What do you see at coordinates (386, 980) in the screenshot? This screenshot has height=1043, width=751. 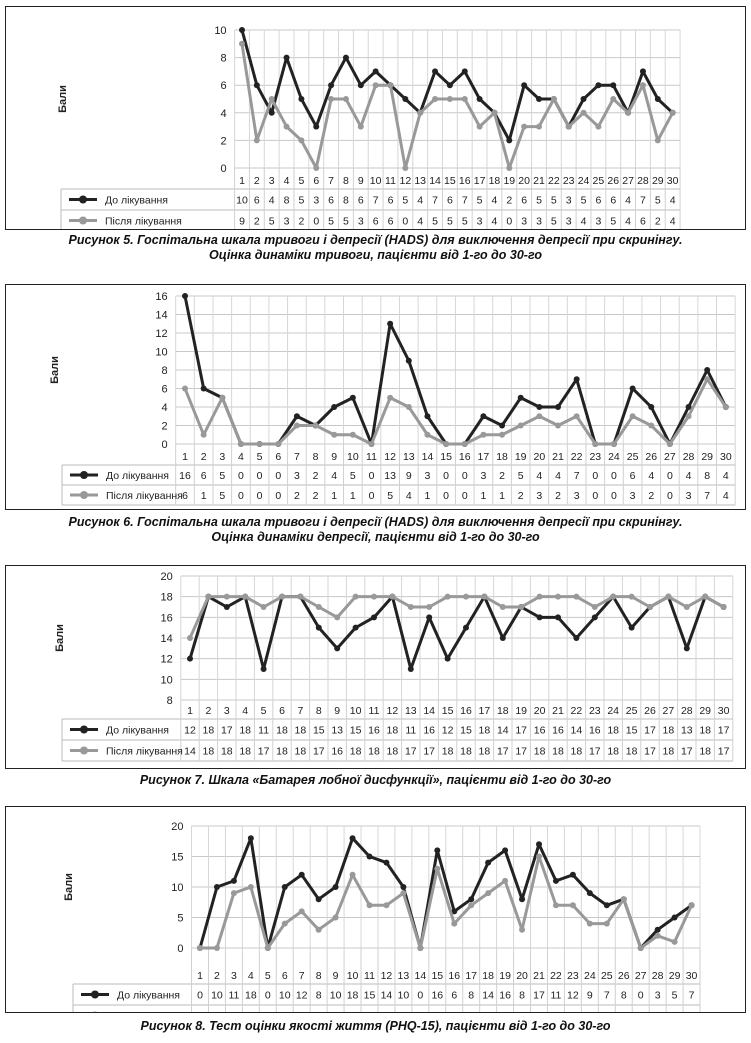 I see `data-table-grid` at bounding box center [386, 980].